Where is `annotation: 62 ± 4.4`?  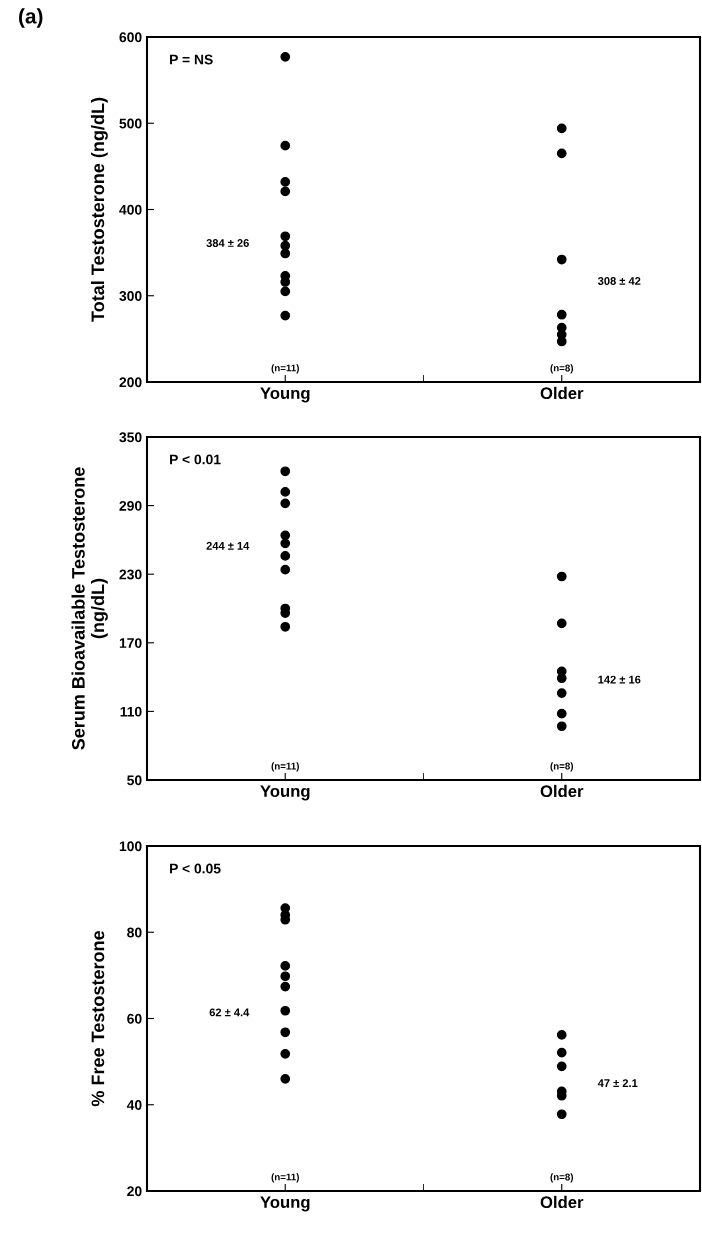
annotation: 62 ± 4.4 is located at coordinates (229, 1012).